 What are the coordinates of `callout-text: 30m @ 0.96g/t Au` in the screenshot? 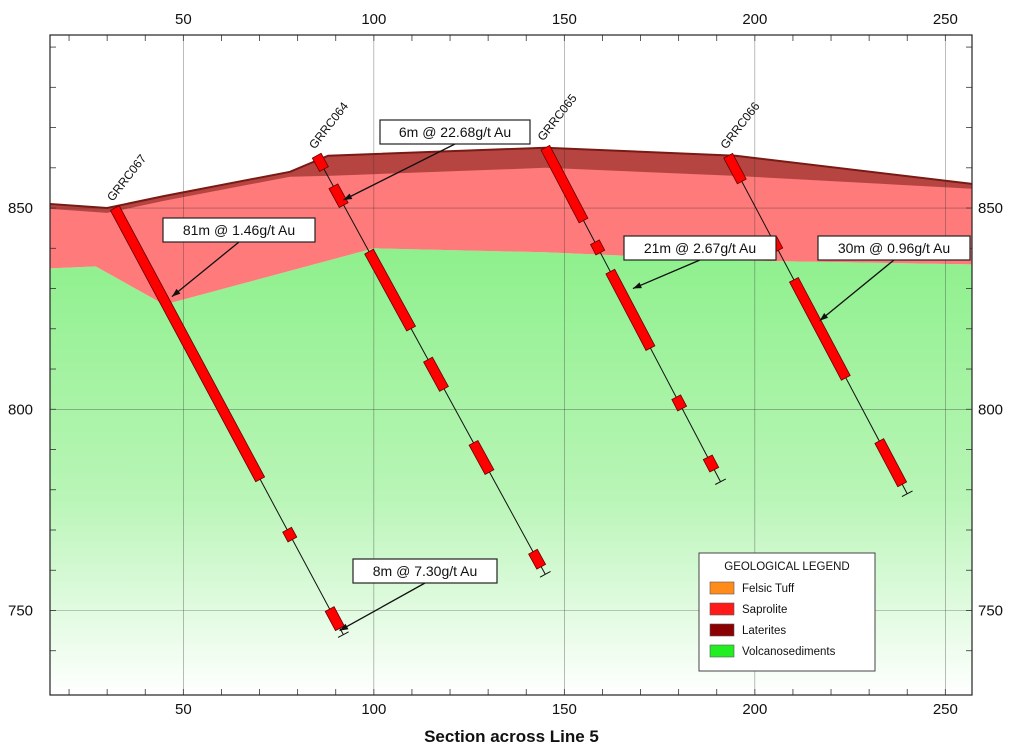 It's located at (894, 248).